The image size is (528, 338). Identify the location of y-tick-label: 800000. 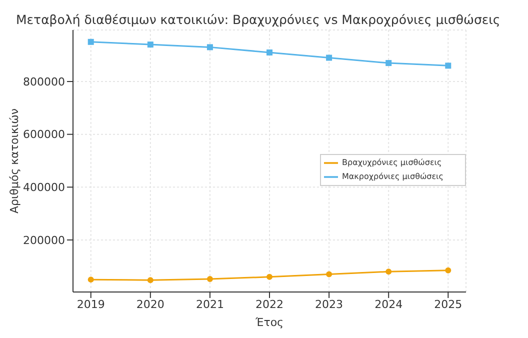
(44, 81).